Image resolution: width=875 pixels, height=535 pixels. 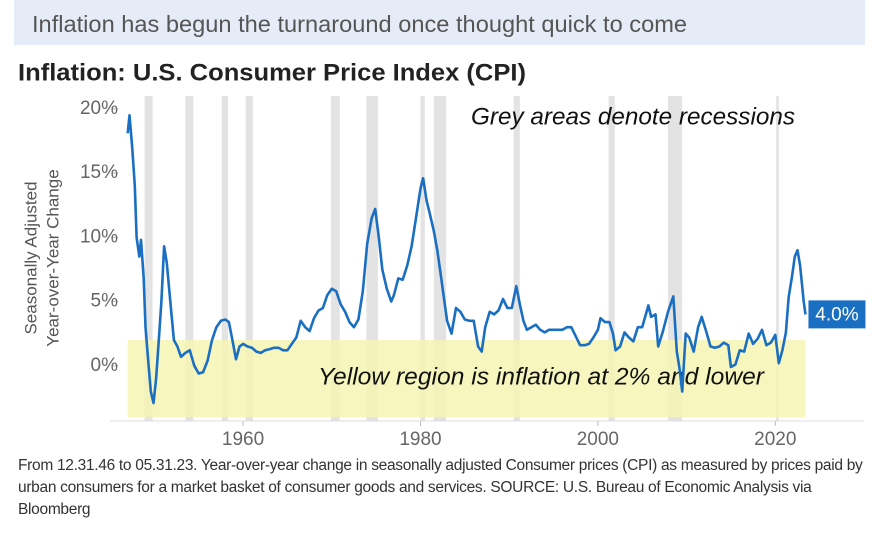 I want to click on header-band, so click(x=439, y=22).